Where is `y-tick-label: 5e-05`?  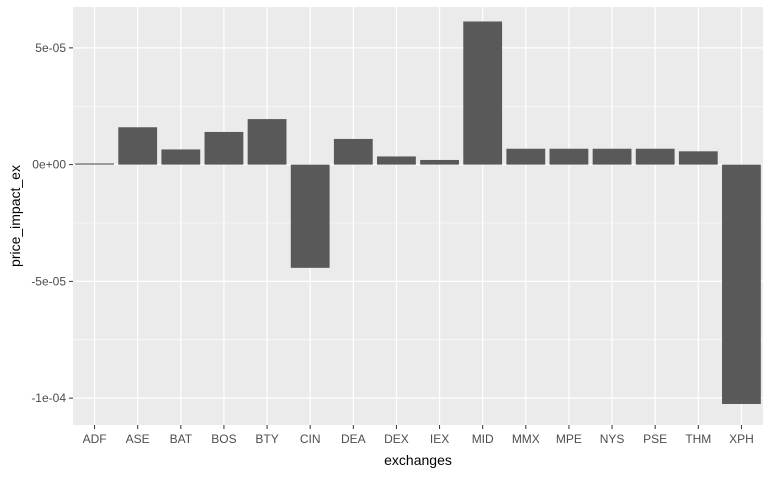 y-tick-label: 5e-05 is located at coordinates (50, 48).